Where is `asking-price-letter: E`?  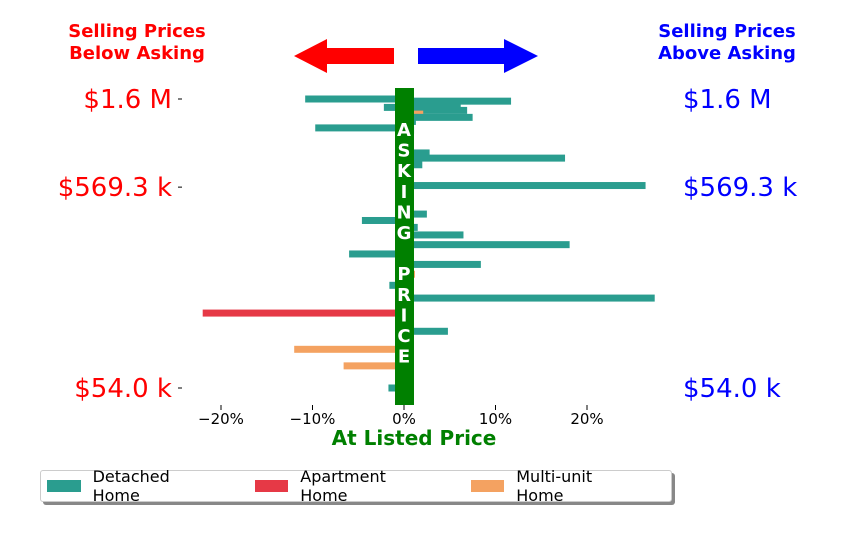
asking-price-letter: E is located at coordinates (404, 357).